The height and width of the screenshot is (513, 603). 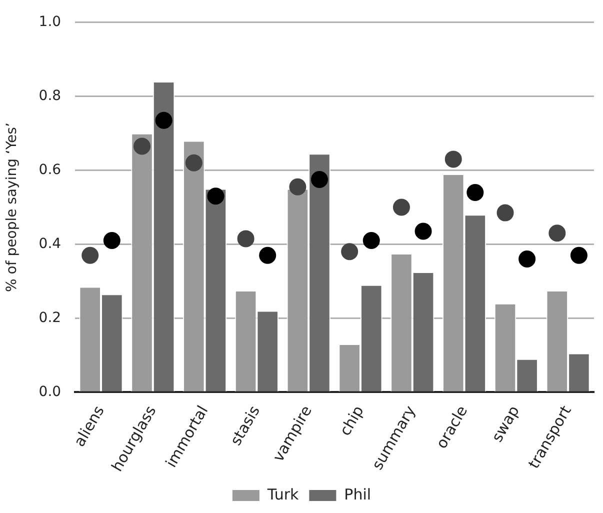 I want to click on y-tick-label: 1.0, so click(x=50, y=22).